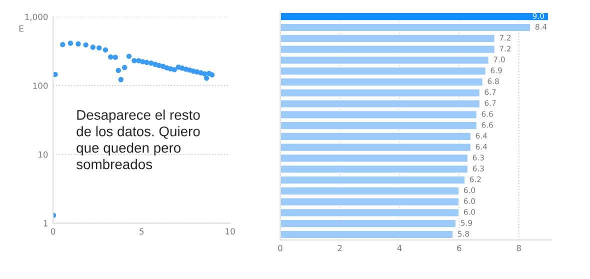 The image size is (590, 279). Describe the element at coordinates (459, 248) in the screenshot. I see `x-tick-label: 6` at that location.